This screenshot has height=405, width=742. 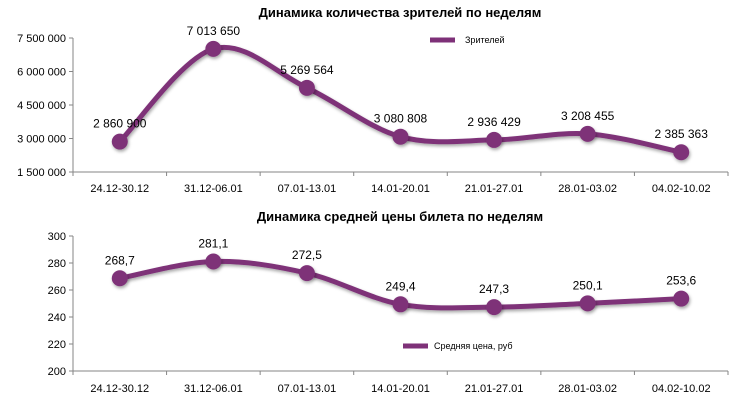 What do you see at coordinates (588, 116) in the screenshot?
I see `data-label: 3 208 455` at bounding box center [588, 116].